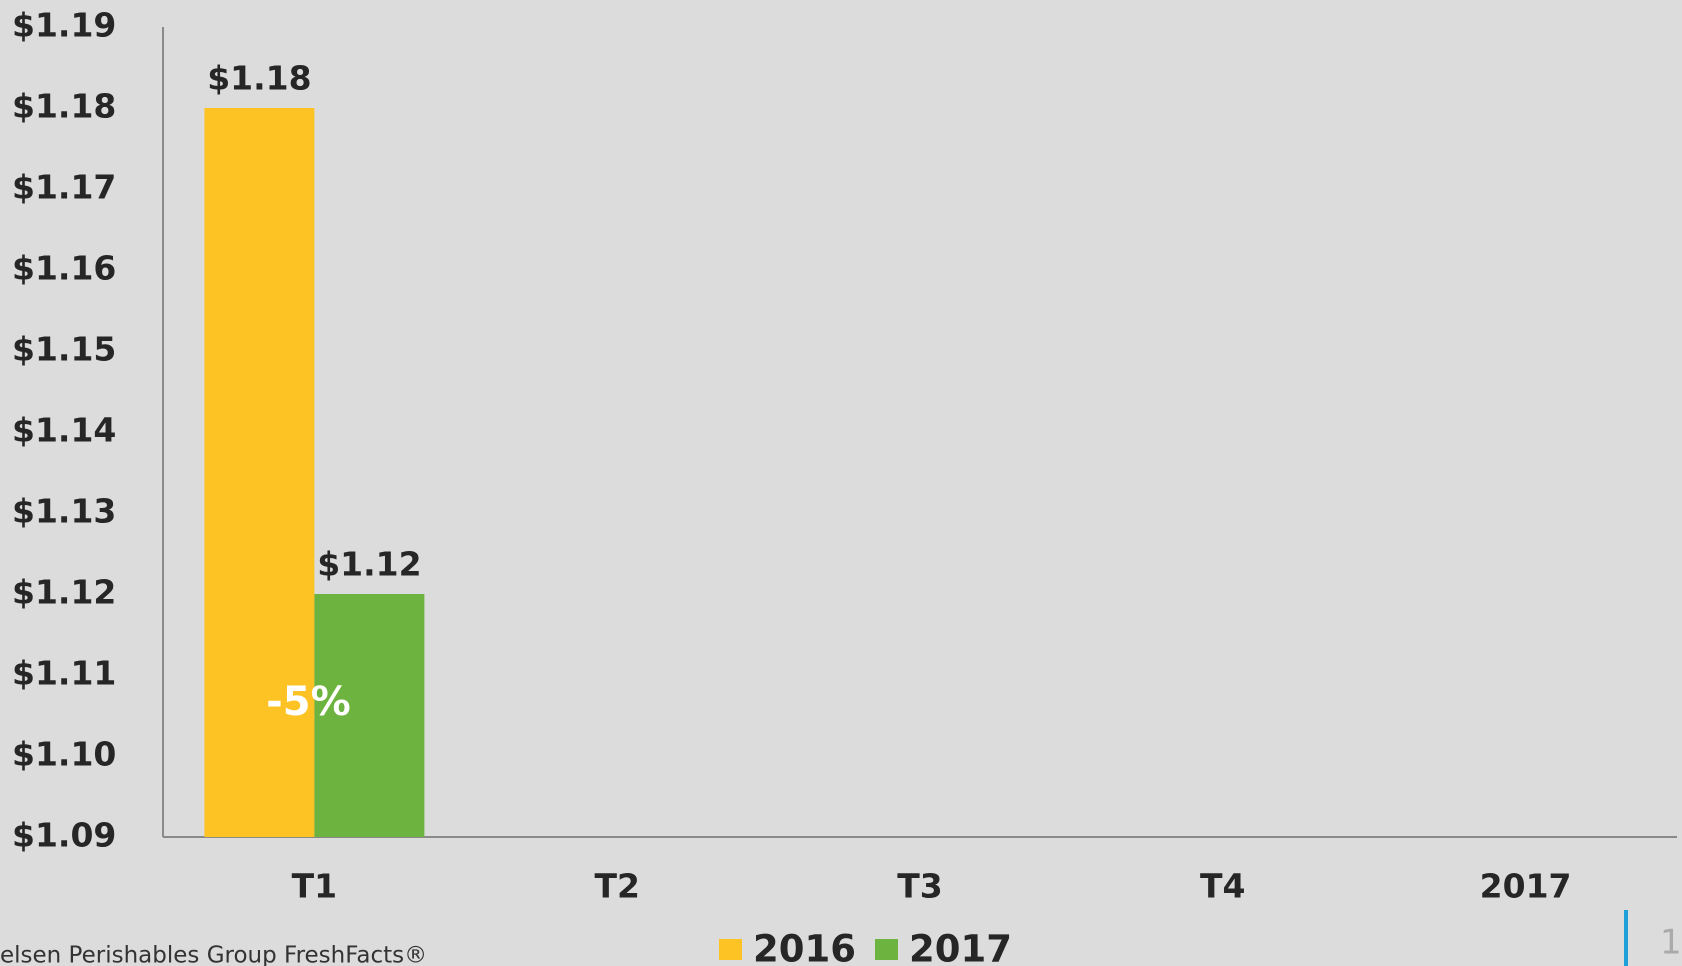  I want to click on y-tick-label: $1.10, so click(64, 754).